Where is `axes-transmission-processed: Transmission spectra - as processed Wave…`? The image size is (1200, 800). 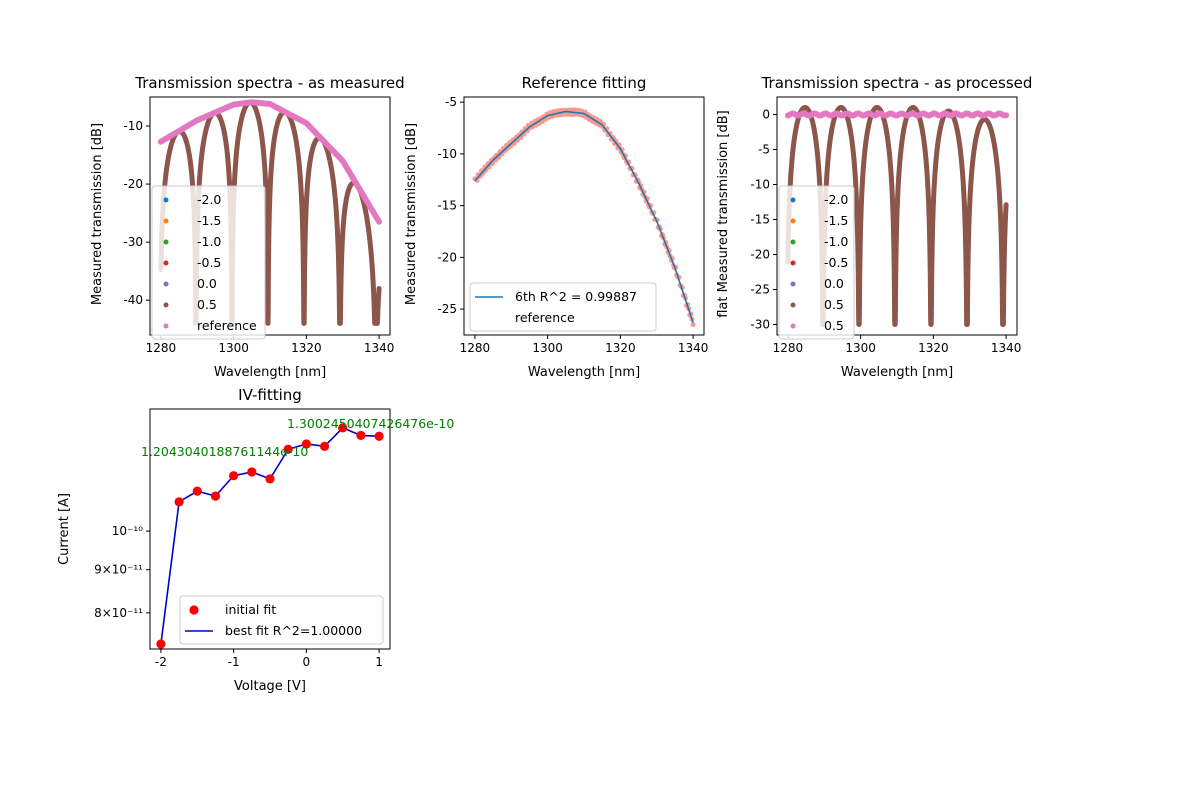
axes-transmission-processed: Transmission spectra - as processed Wave… is located at coordinates (874, 227).